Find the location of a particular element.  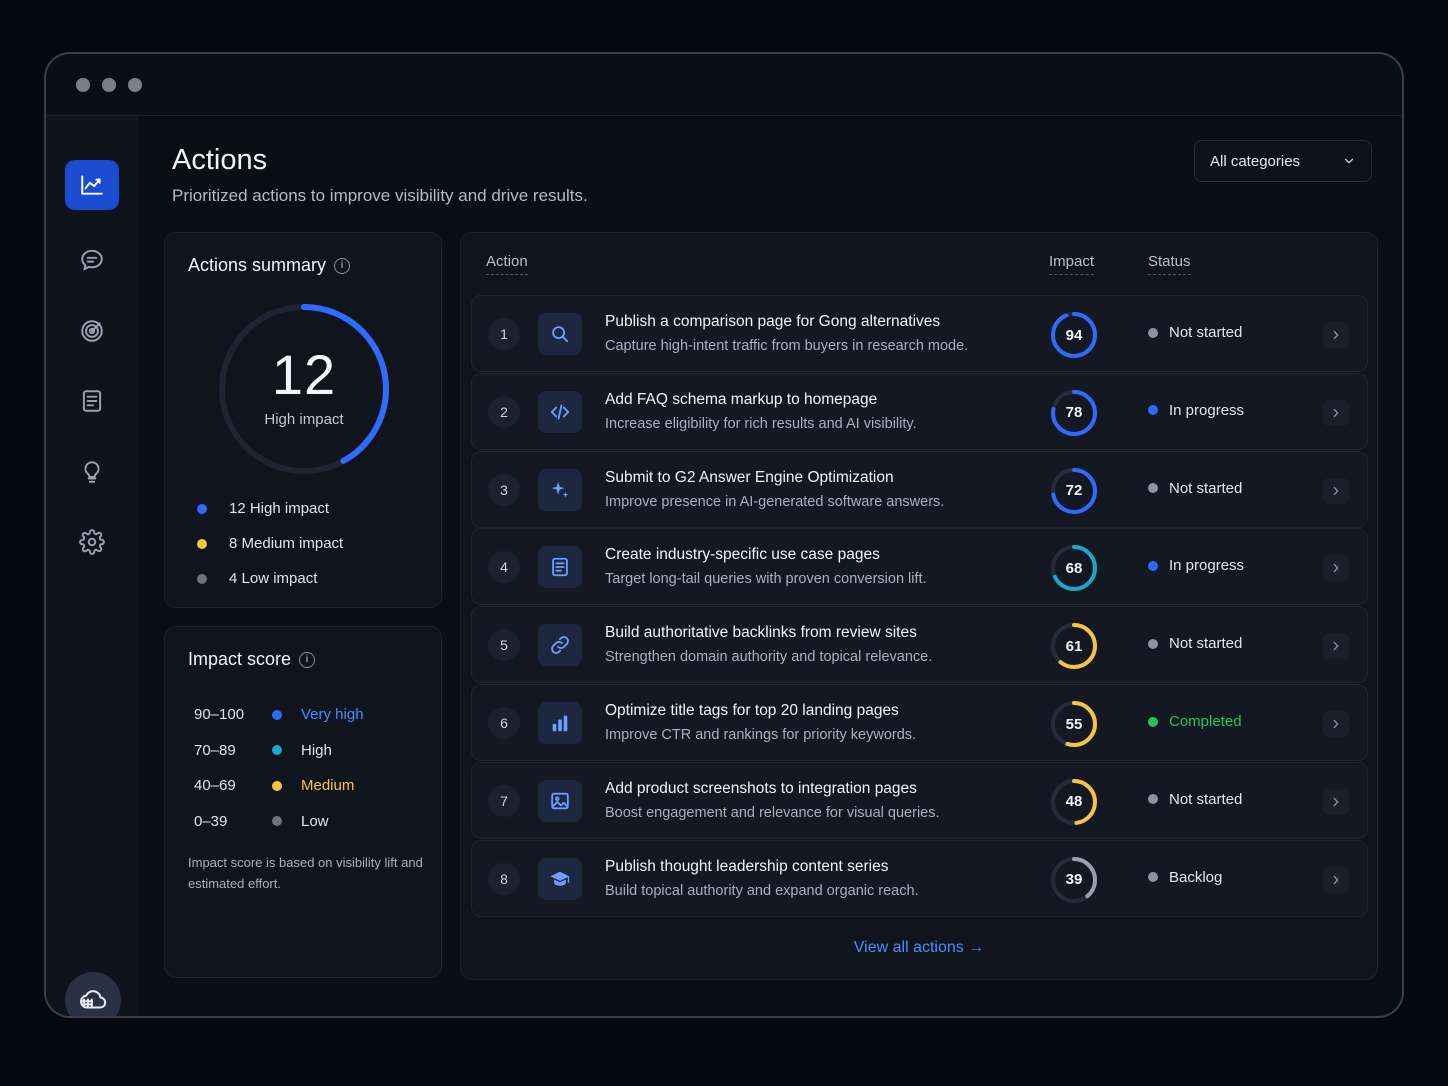

status-badge: Backlog is located at coordinates (1185, 877).